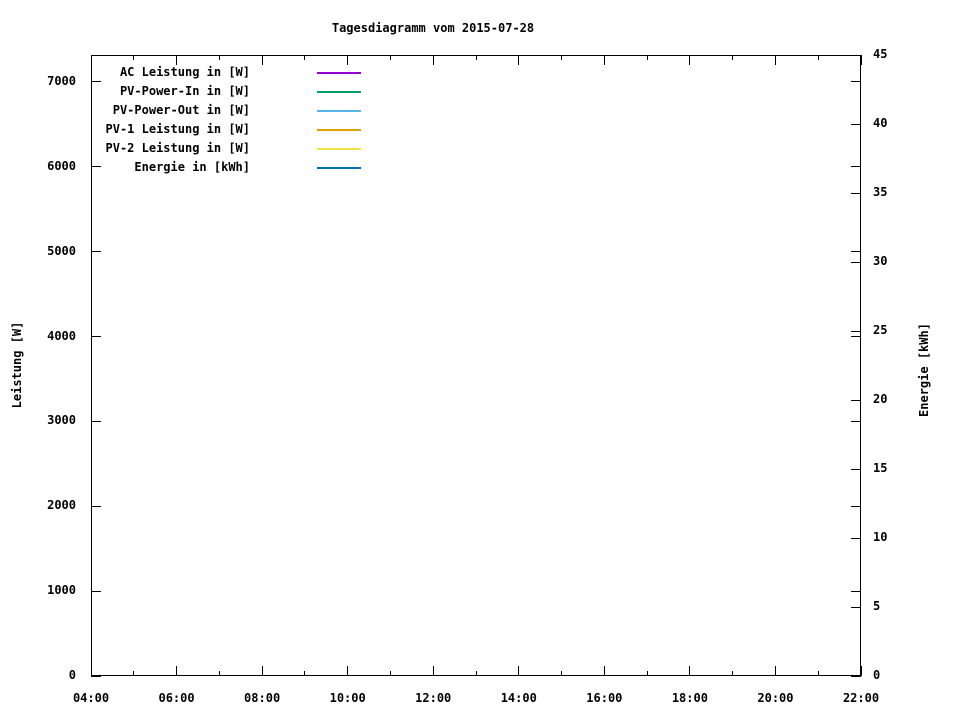  Describe the element at coordinates (184, 72) in the screenshot. I see `legend-item-label: AC Leistung in [W]` at that location.